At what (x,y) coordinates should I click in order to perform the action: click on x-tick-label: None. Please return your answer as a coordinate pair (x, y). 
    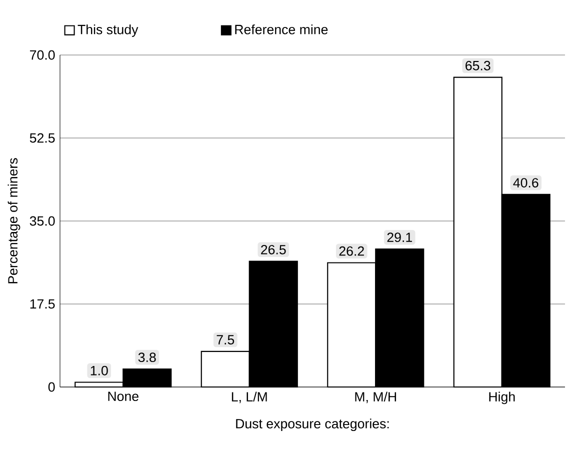
    Looking at the image, I should click on (123, 397).